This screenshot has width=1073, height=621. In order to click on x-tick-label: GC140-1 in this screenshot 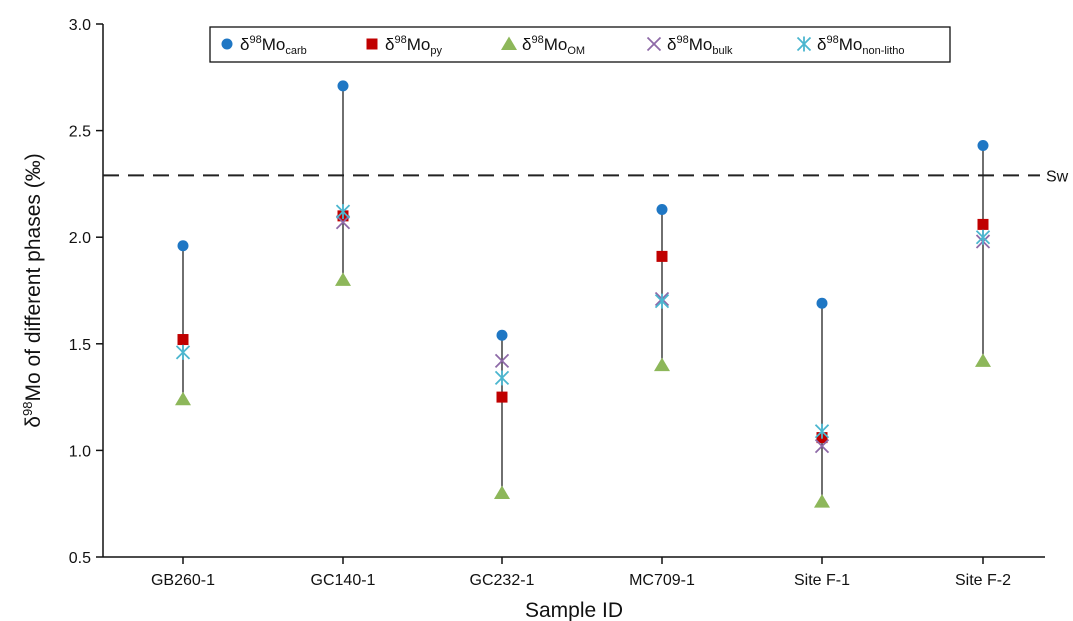, I will do `click(343, 580)`.